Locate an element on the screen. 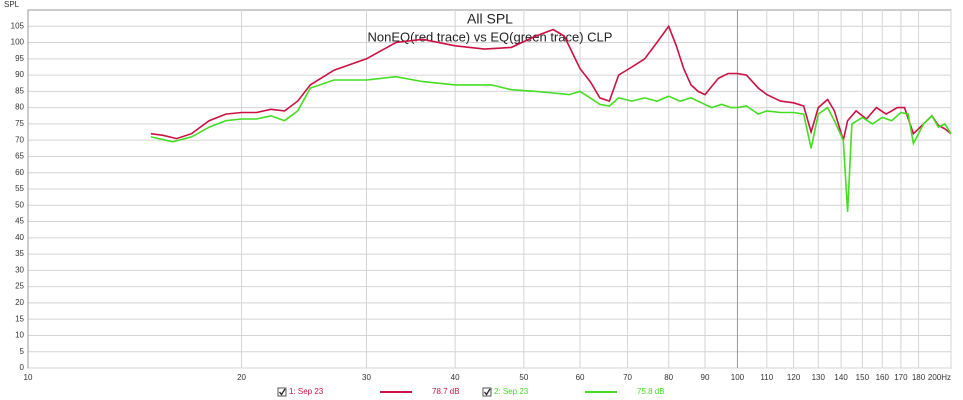 Image resolution: width=963 pixels, height=400 pixels. y-tick-label: 90 is located at coordinates (19, 74).